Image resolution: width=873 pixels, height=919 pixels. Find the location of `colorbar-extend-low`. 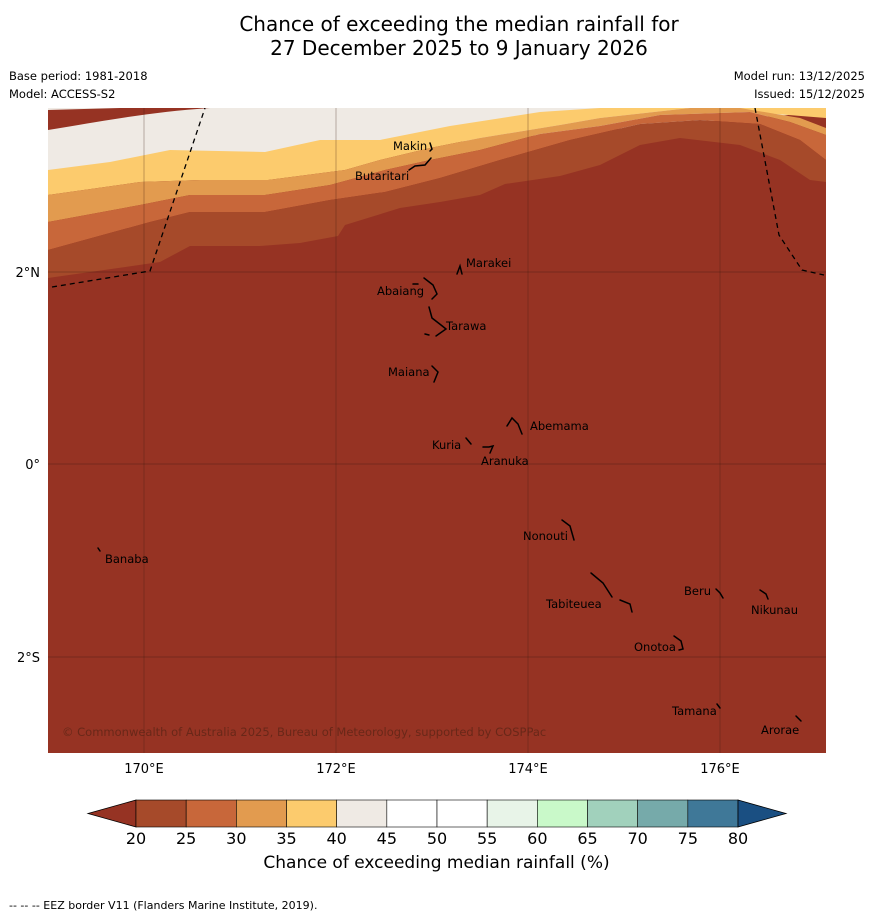

colorbar-extend-low is located at coordinates (111, 813).